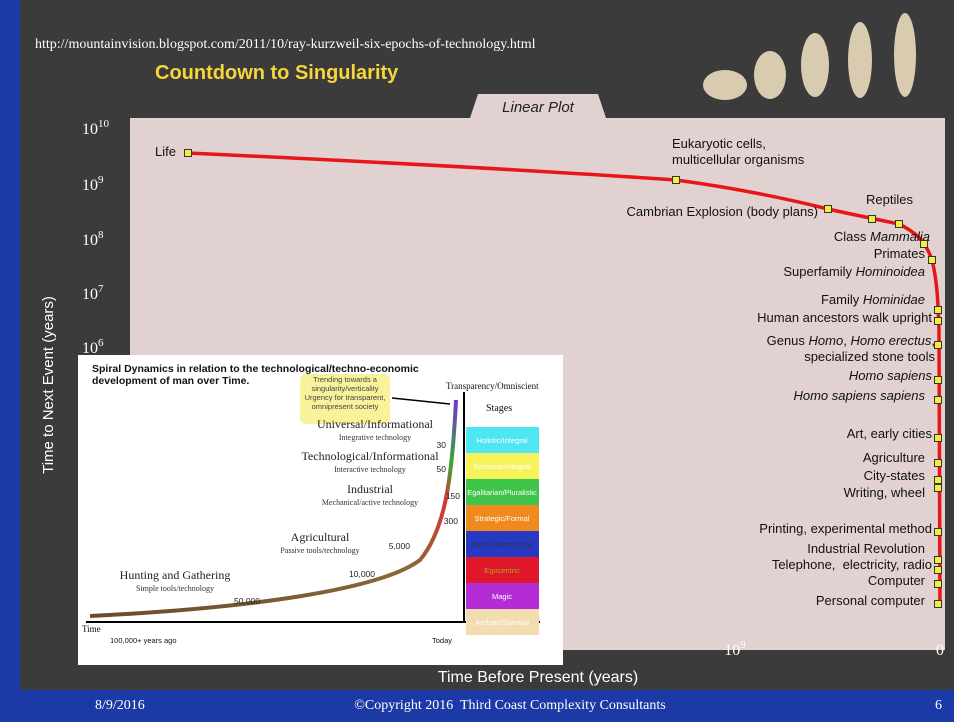 This screenshot has width=954, height=722. I want to click on stage-label: Egalitarian/Pluralistic, so click(502, 492).